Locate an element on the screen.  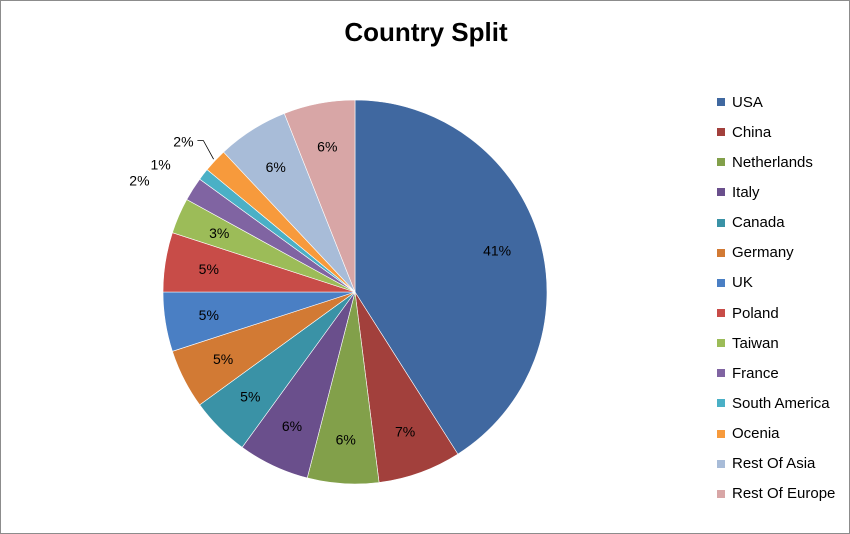
legend-item: Poland is located at coordinates (776, 313).